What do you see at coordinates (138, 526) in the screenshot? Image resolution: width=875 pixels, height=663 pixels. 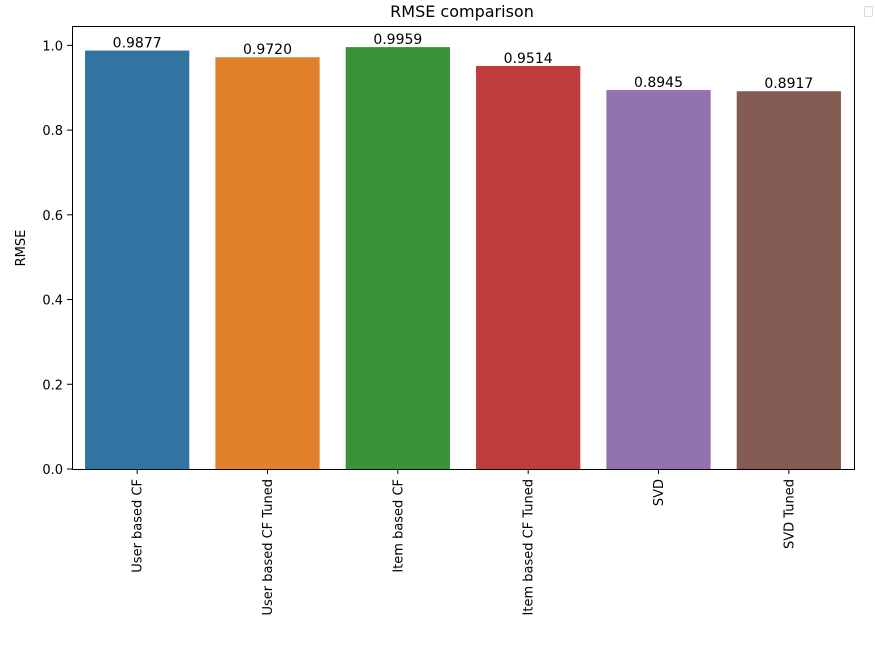 I see `x-tick-label-1: User based CF` at bounding box center [138, 526].